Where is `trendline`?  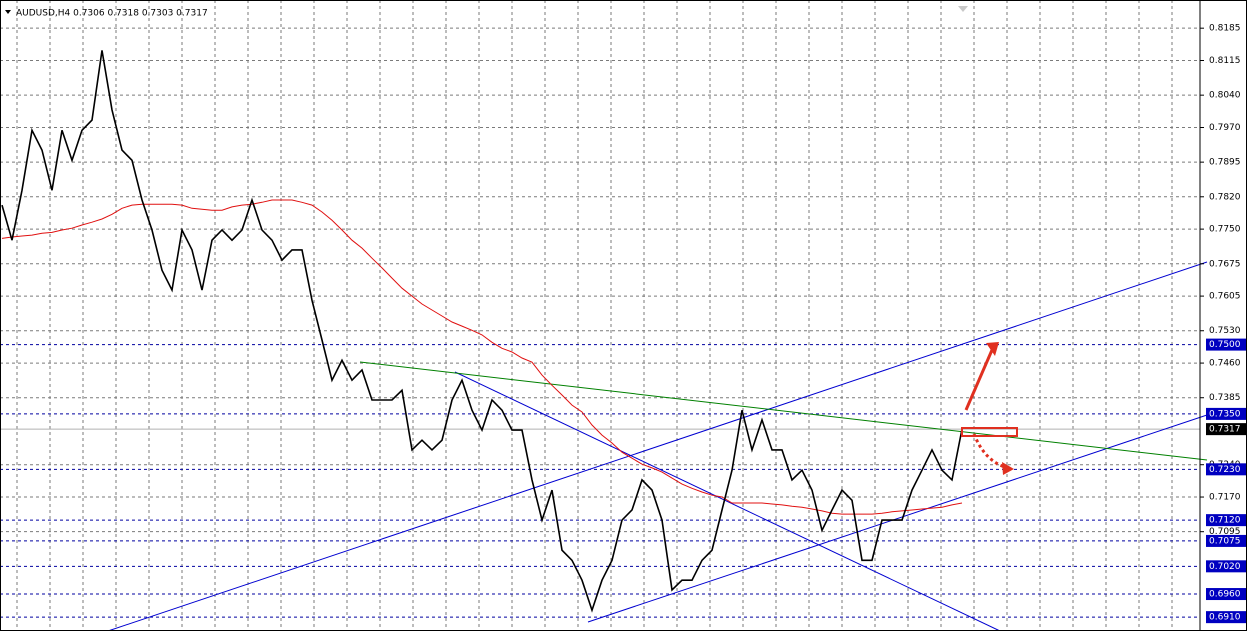
trendline is located at coordinates (783, 411).